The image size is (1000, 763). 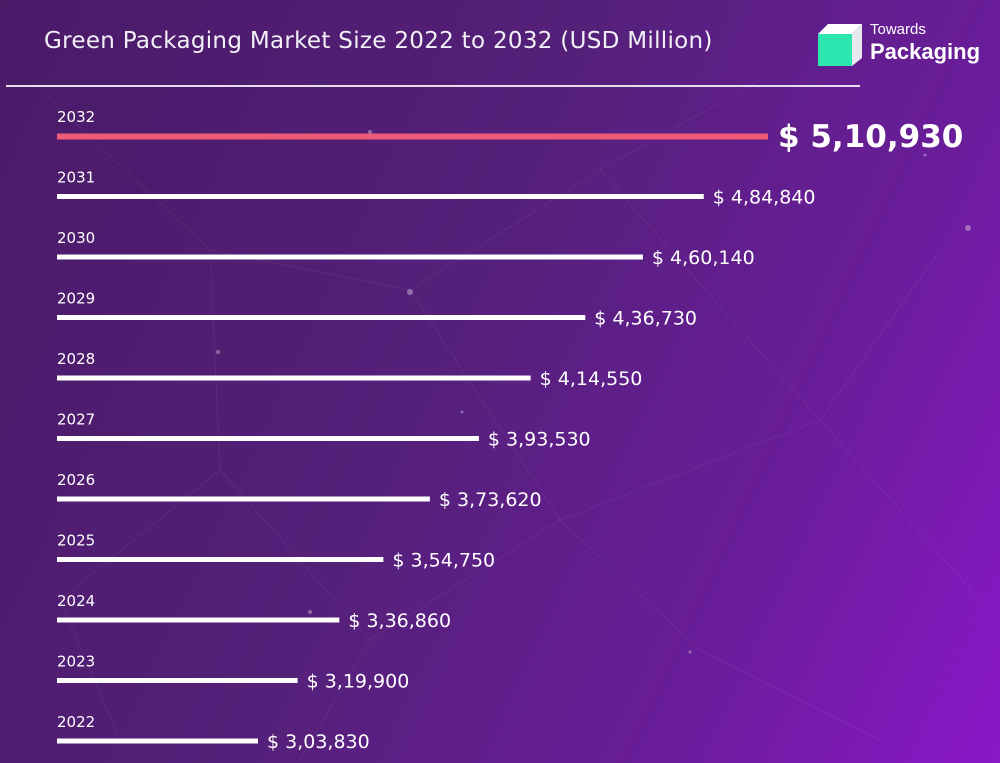 I want to click on value-label-2027: $ 3,93,530, so click(x=539, y=440).